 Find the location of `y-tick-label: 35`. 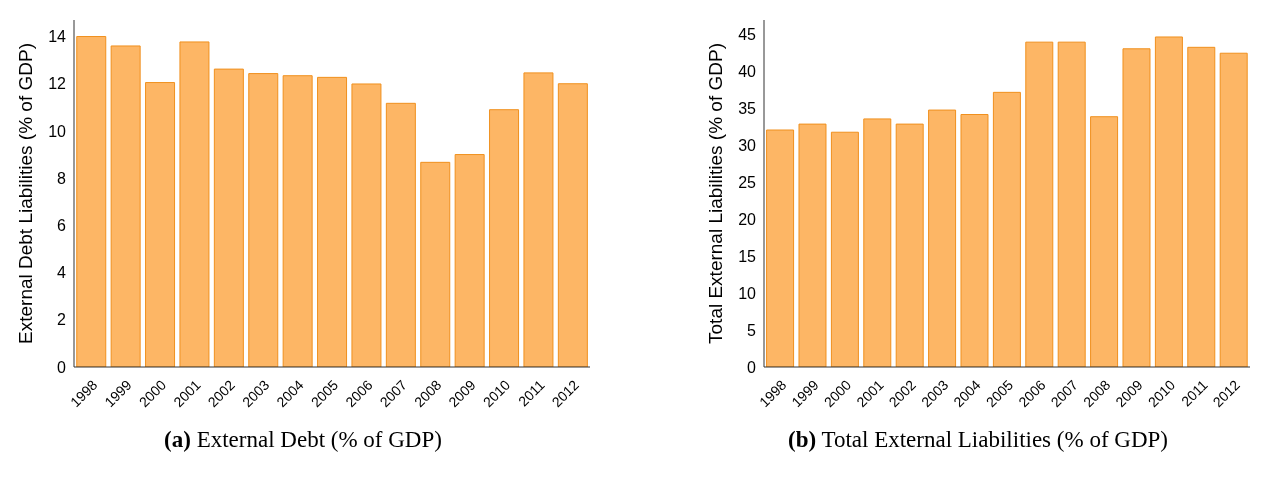

y-tick-label: 35 is located at coordinates (747, 109).